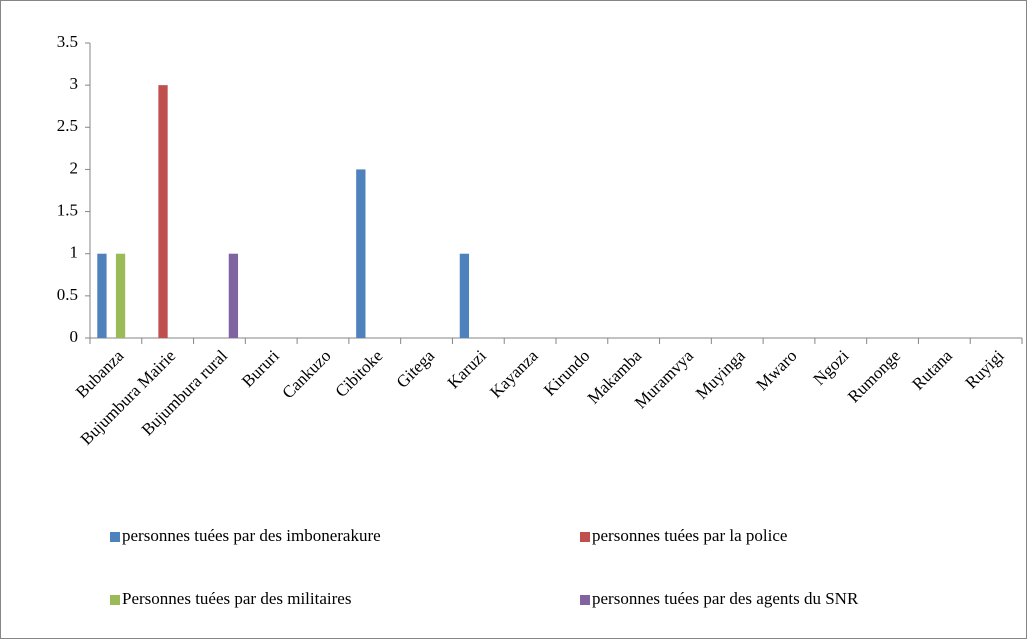  Describe the element at coordinates (236, 598) in the screenshot. I see `legend-label: Personnes tuées par des militaires` at that location.